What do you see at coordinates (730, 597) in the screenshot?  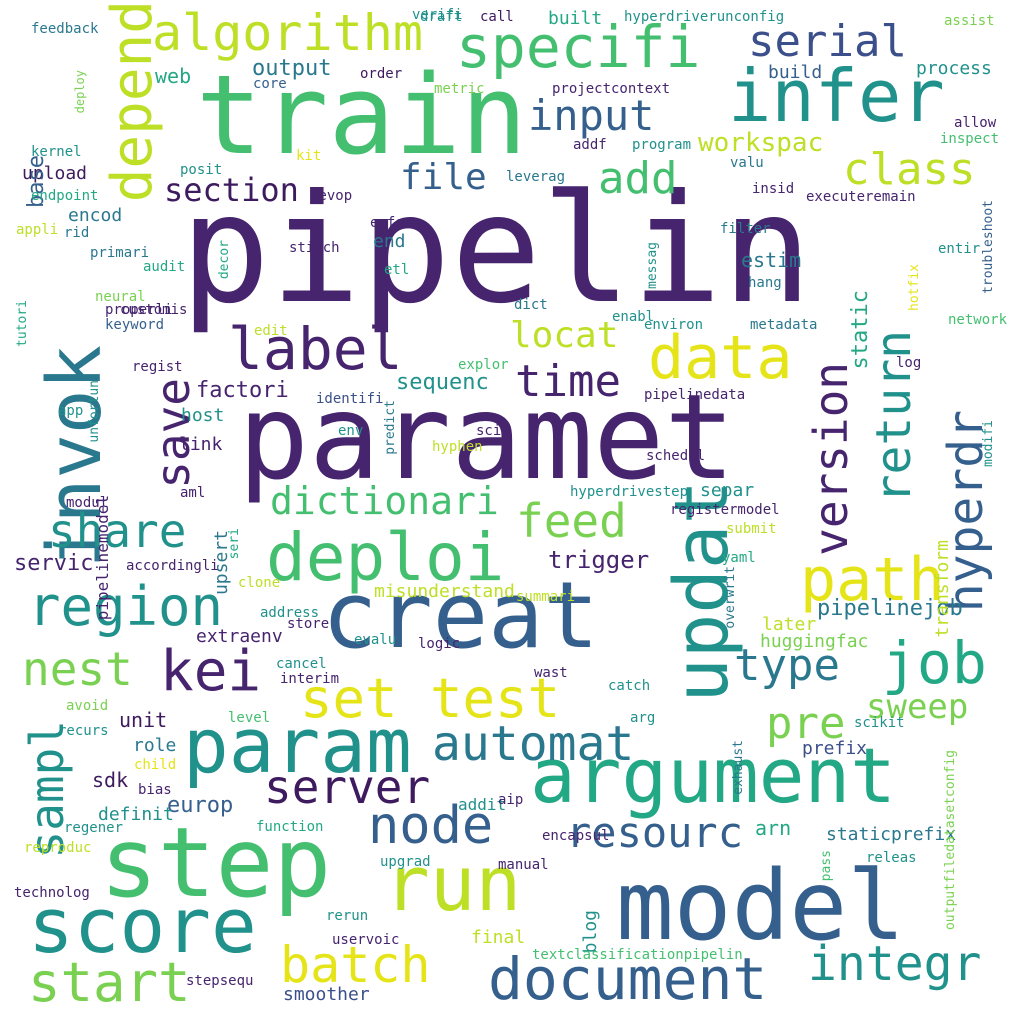 I see `word: overwrit` at bounding box center [730, 597].